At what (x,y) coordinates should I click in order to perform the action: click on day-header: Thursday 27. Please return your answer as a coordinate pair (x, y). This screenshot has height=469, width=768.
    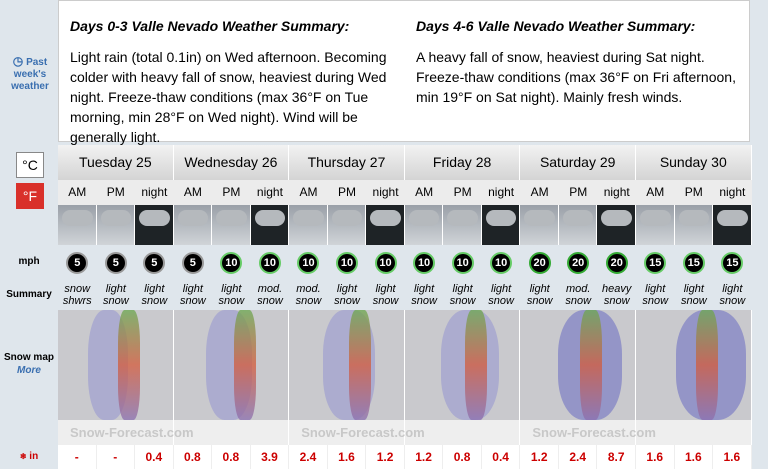
    Looking at the image, I should click on (347, 162).